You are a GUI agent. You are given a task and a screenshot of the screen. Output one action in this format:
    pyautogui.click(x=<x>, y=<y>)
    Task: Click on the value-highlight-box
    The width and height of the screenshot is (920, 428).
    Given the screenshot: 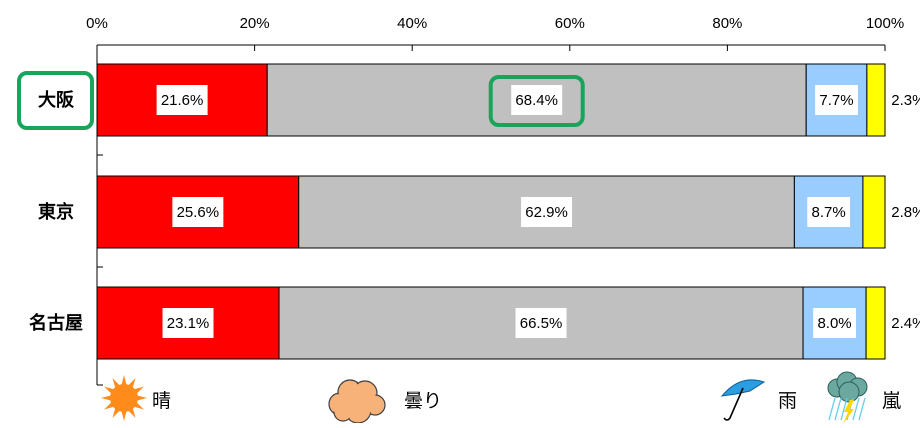 What is the action you would take?
    pyautogui.click(x=536, y=101)
    